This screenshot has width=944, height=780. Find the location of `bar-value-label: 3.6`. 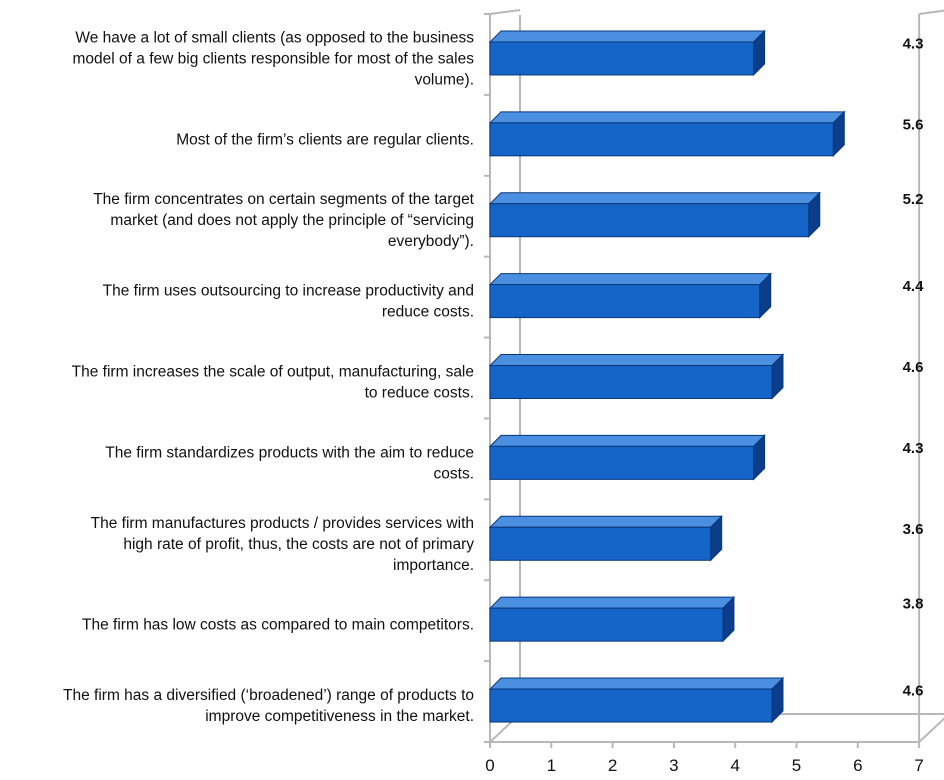

bar-value-label: 3.6 is located at coordinates (913, 529).